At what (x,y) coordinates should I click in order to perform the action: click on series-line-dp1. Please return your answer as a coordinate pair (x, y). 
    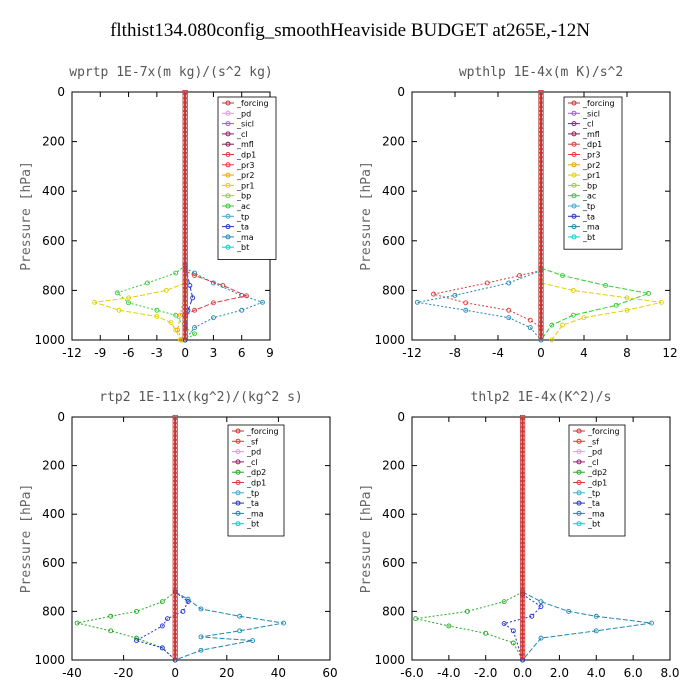
    Looking at the image, I should click on (216, 293).